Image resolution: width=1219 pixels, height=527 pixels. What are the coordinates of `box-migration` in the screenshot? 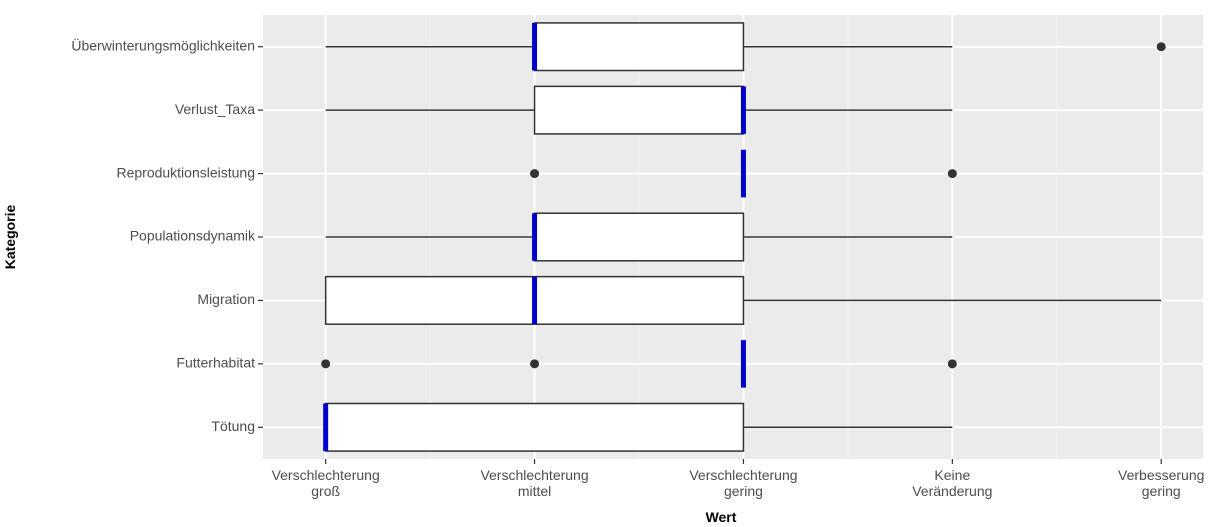 It's located at (743, 300).